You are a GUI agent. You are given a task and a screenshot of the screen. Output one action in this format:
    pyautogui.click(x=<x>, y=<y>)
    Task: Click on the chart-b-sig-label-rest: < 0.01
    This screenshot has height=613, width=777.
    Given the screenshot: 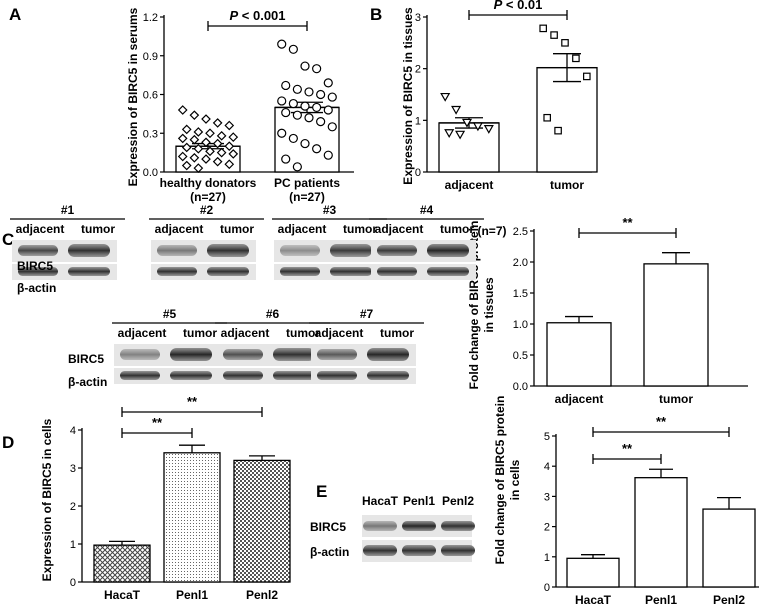 What is the action you would take?
    pyautogui.click(x=522, y=6)
    